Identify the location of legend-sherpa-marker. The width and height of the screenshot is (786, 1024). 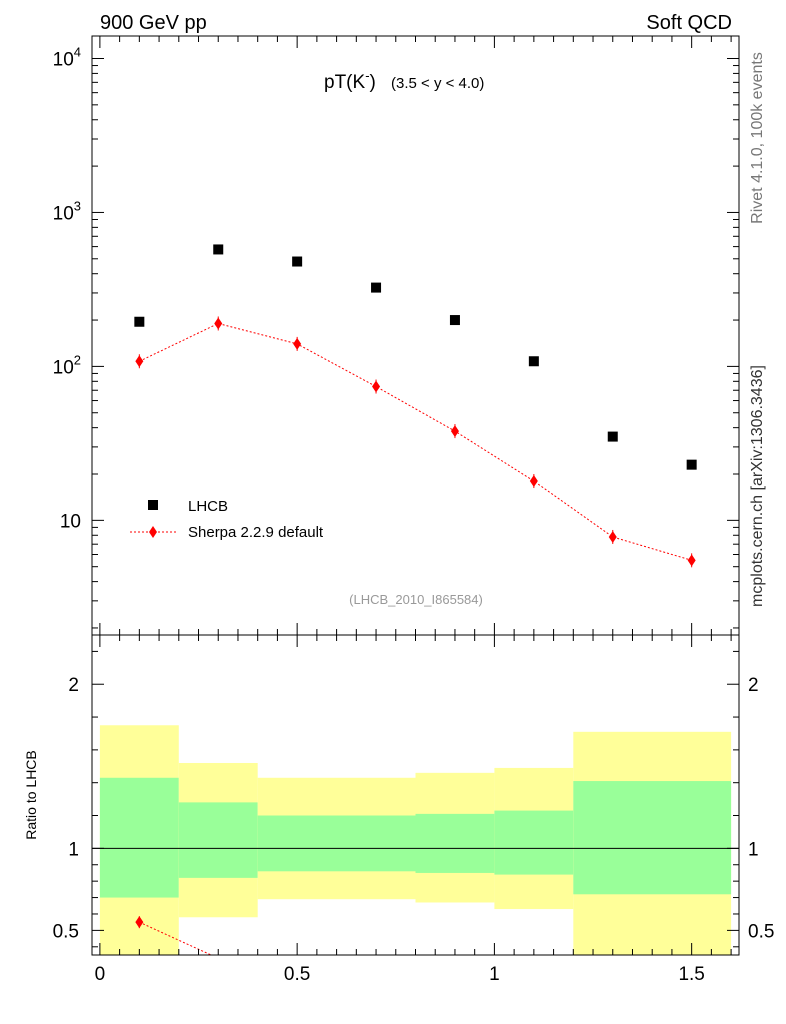
(153, 532).